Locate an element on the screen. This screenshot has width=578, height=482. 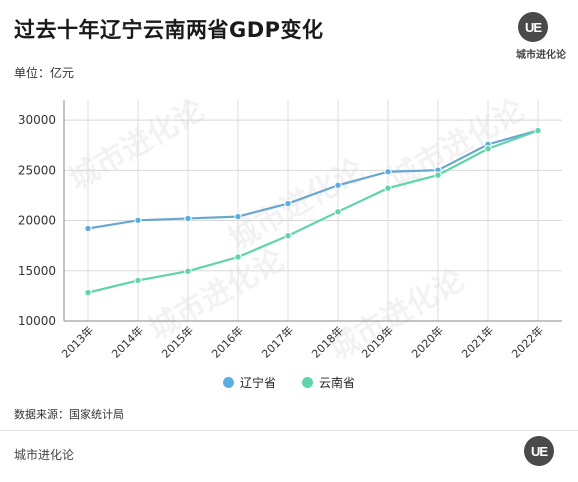
chart-title: 过去十年辽宁云南两省GDP变化 is located at coordinates (169, 30).